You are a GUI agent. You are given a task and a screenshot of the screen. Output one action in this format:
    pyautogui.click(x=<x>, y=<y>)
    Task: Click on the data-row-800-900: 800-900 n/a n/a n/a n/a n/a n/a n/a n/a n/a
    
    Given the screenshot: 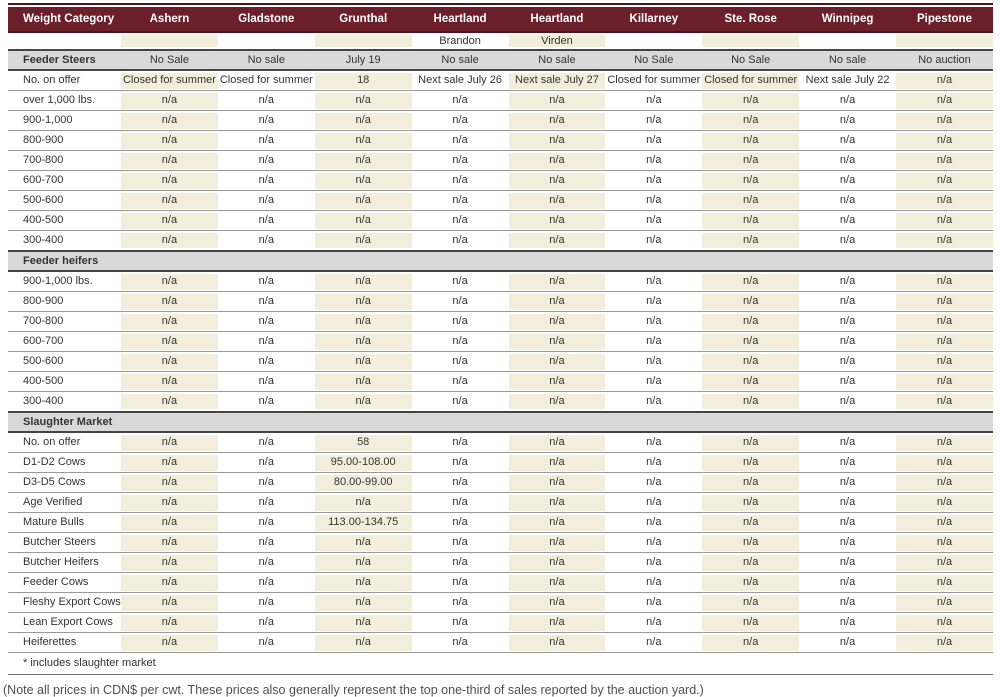 What is the action you would take?
    pyautogui.click(x=500, y=302)
    